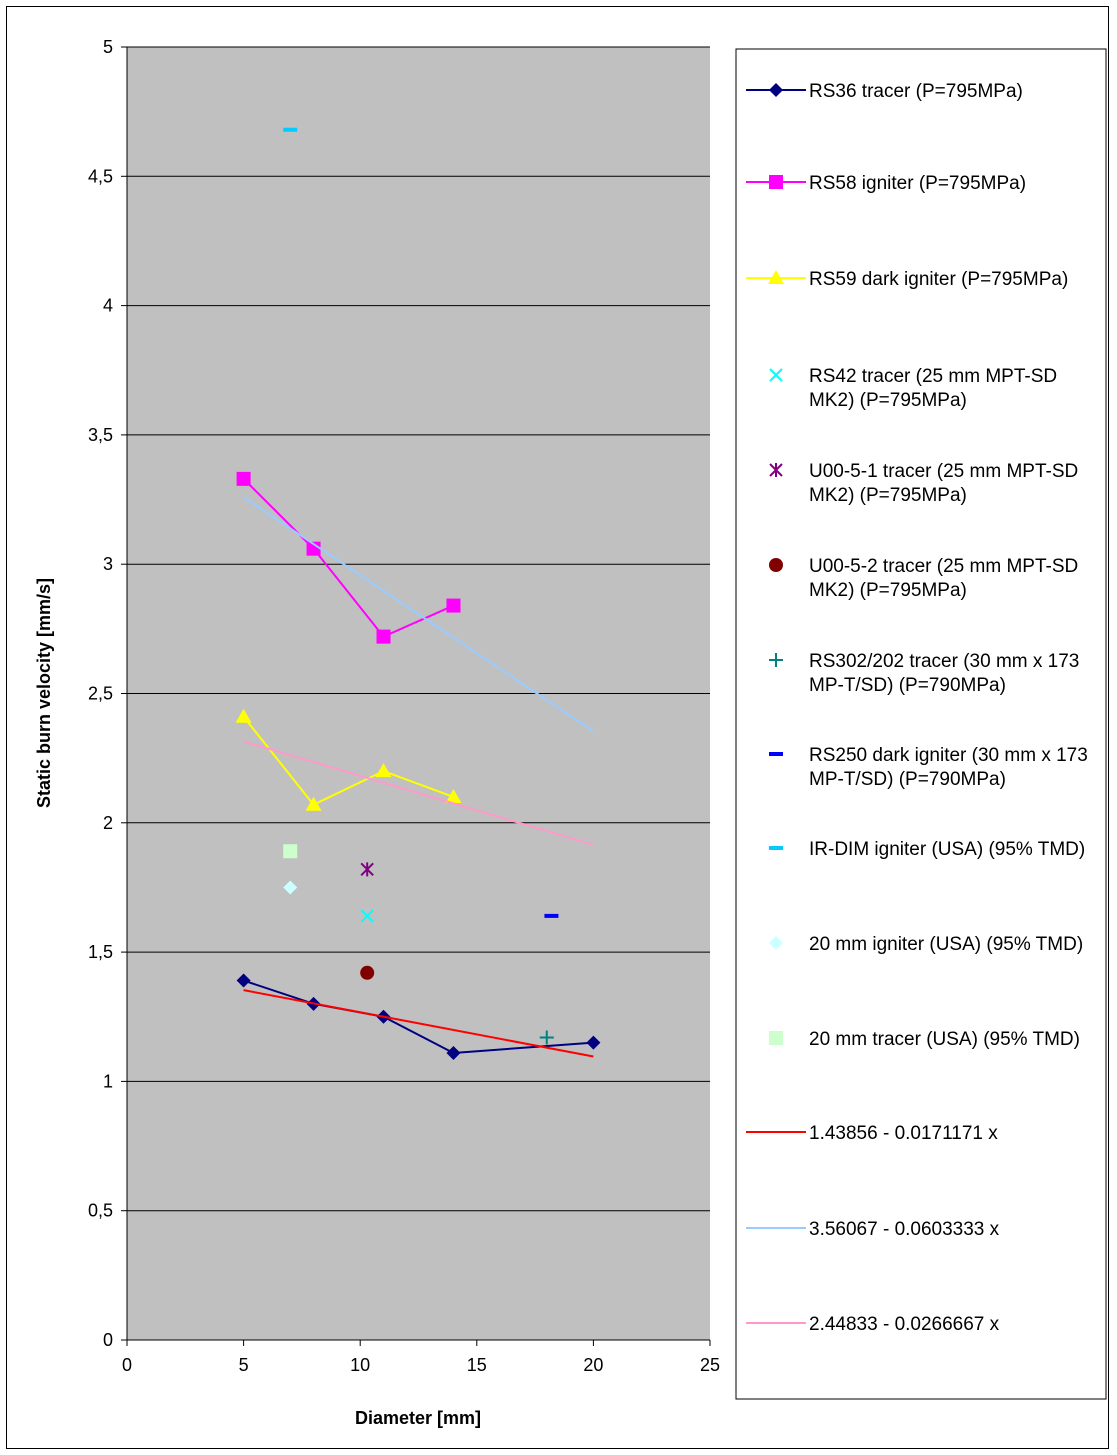 The image size is (1117, 1455). What do you see at coordinates (903, 1133) in the screenshot?
I see `legend-label: 1.43856 - 0.0171171 x` at bounding box center [903, 1133].